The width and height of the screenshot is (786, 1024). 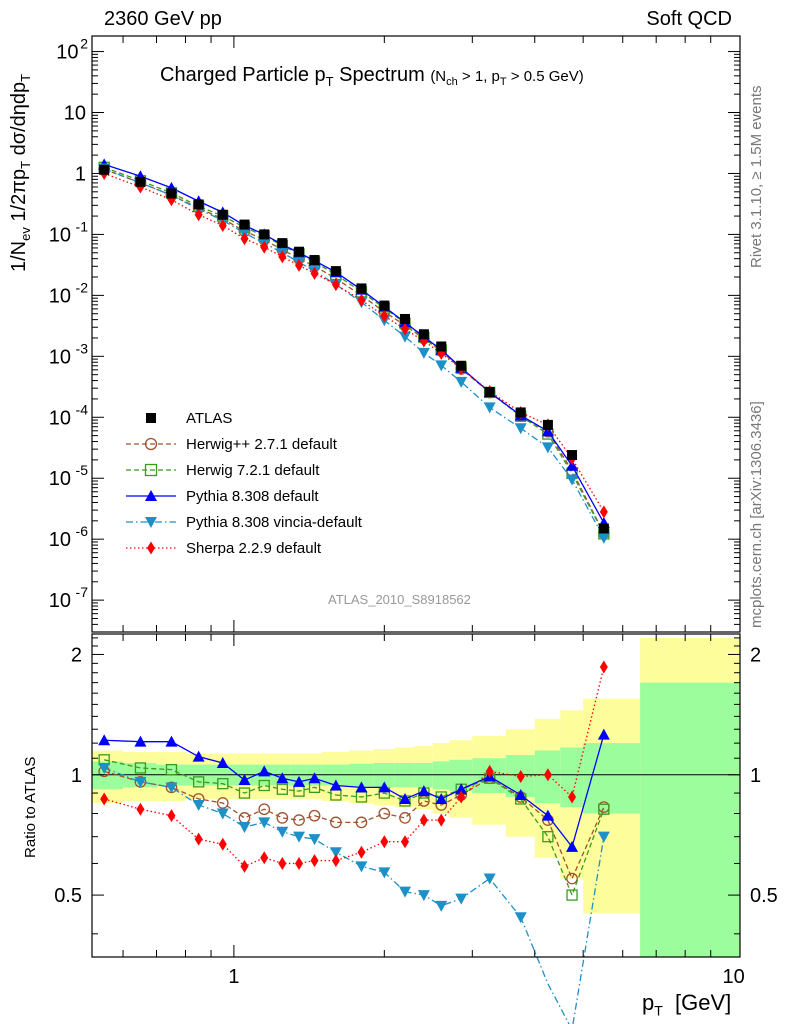 What do you see at coordinates (80, 174) in the screenshot?
I see `y-tick-label: 1` at bounding box center [80, 174].